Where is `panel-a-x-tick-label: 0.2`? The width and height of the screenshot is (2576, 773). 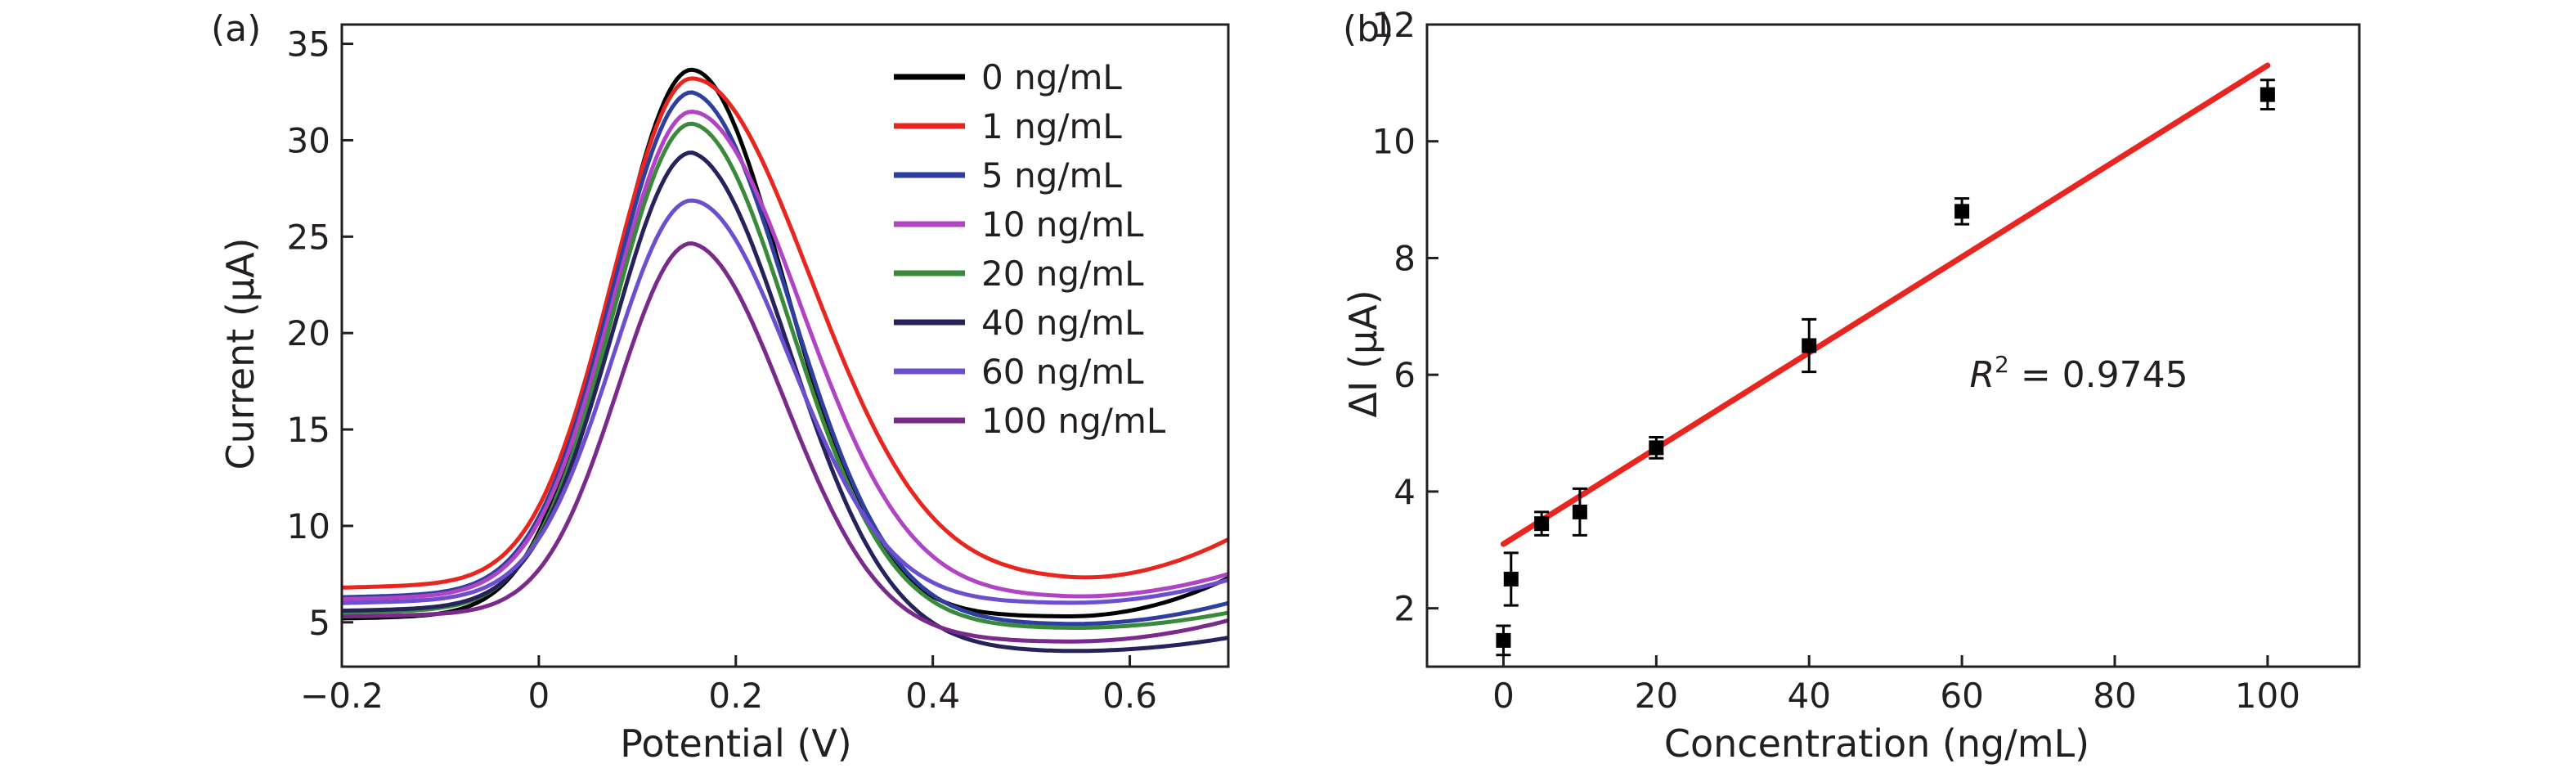 panel-a-x-tick-label: 0.2 is located at coordinates (735, 696).